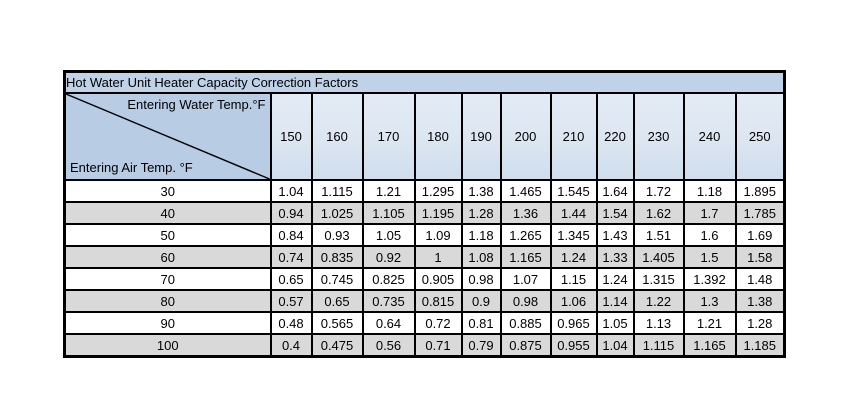 The image size is (850, 412). What do you see at coordinates (438, 213) in the screenshot?
I see `correction-factor-cell: 1.195` at bounding box center [438, 213].